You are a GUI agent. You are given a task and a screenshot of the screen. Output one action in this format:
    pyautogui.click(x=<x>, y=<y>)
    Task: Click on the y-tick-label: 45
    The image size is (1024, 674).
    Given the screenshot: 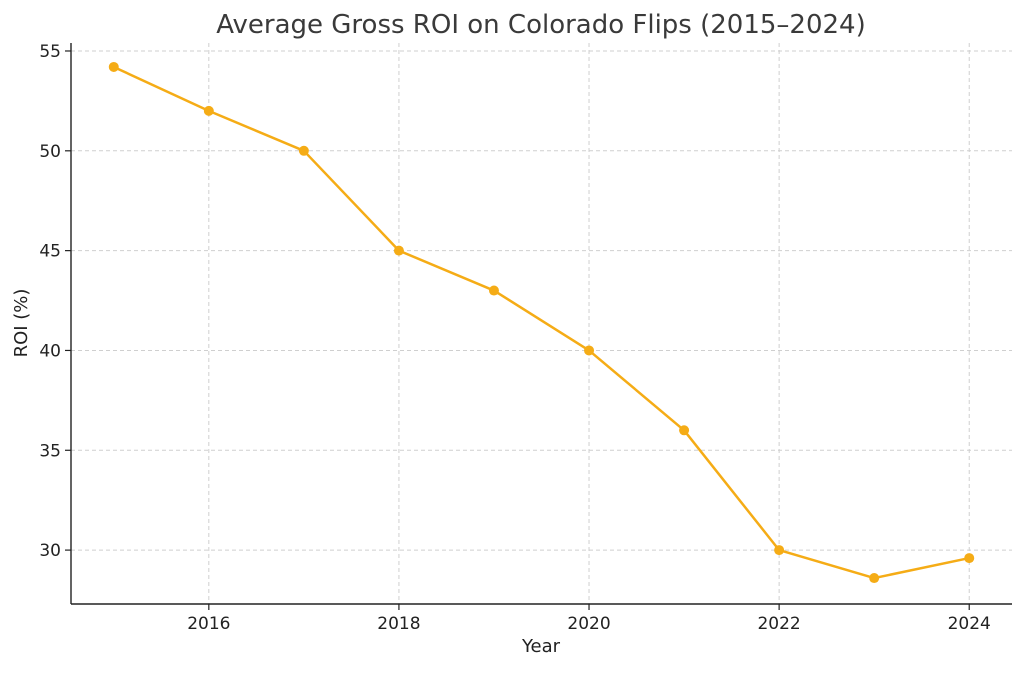 What is the action you would take?
    pyautogui.click(x=50, y=252)
    